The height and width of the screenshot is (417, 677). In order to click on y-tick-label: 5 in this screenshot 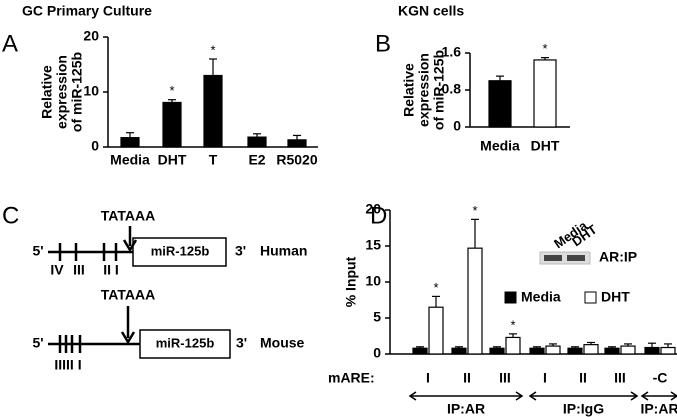, I will do `click(377, 317)`.